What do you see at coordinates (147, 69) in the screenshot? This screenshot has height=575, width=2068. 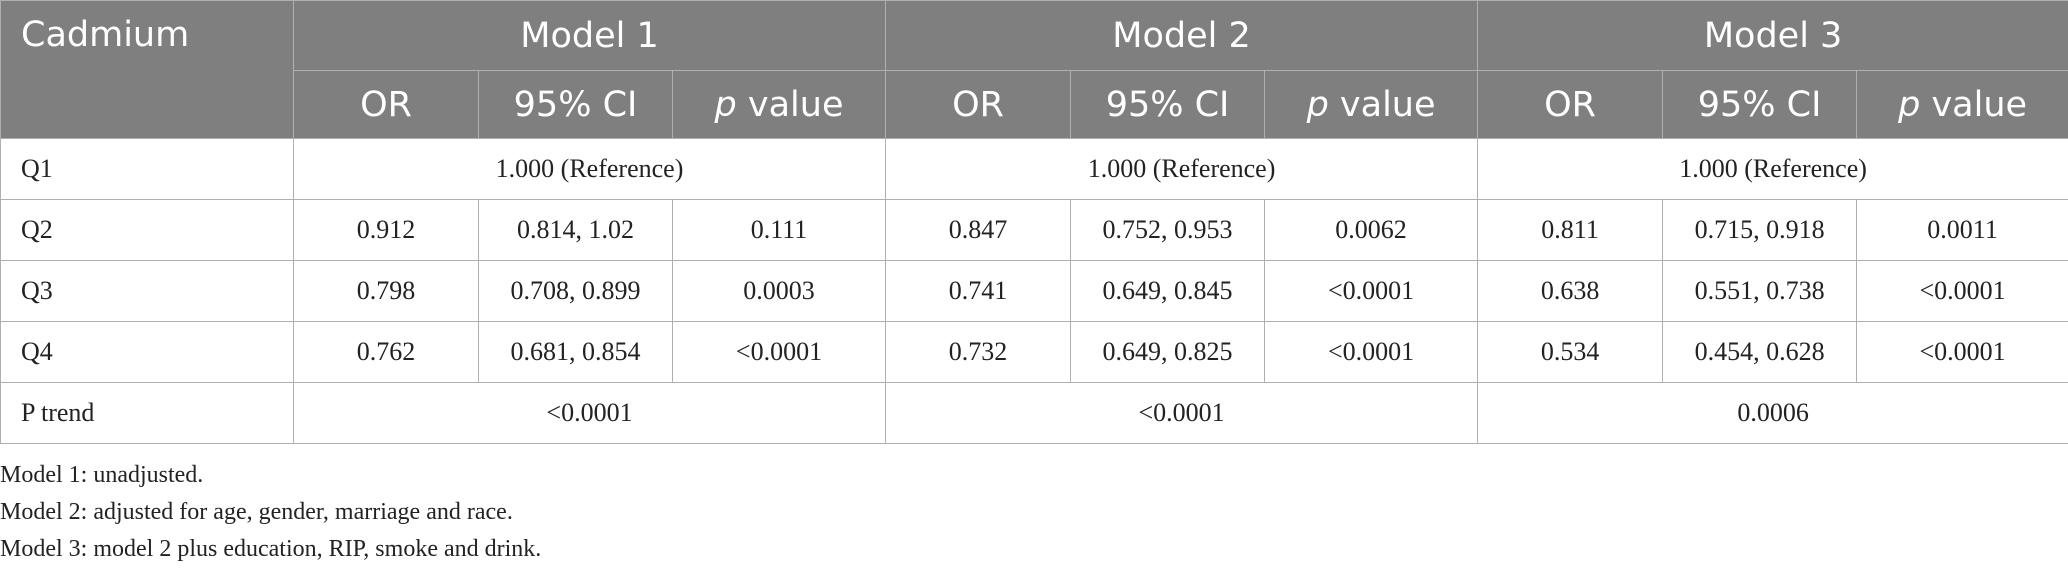 I see `row-header-cadmium: Cadmium` at bounding box center [147, 69].